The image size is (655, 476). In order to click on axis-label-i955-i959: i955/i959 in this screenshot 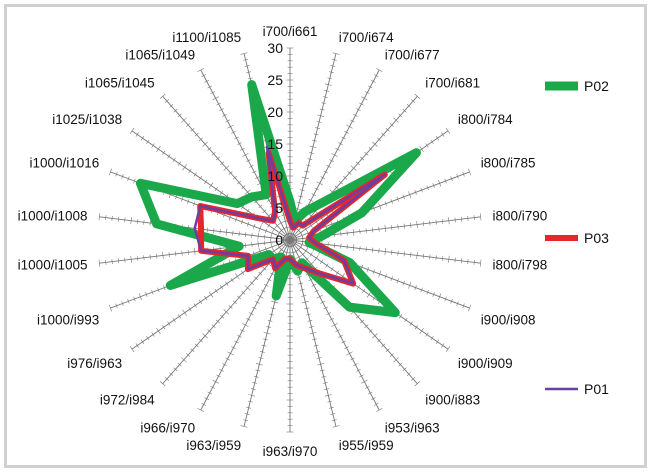, I will do `click(366, 445)`.